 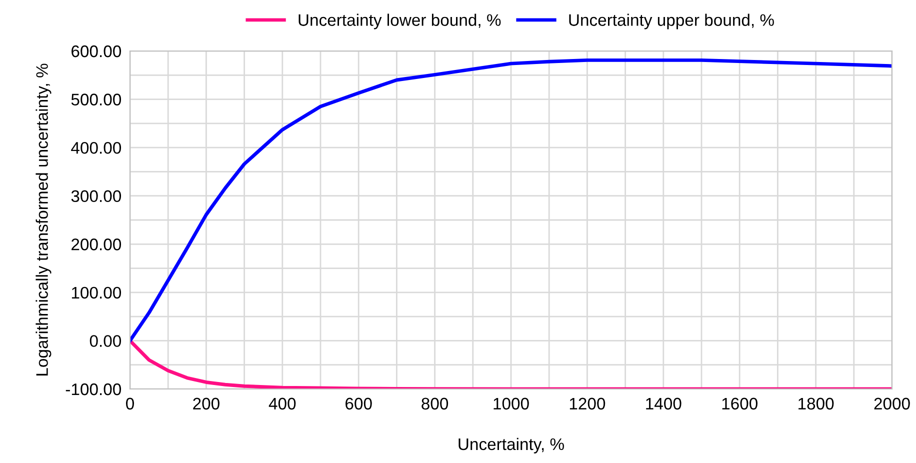 I want to click on y-tick-label: 100.00, so click(x=97, y=292).